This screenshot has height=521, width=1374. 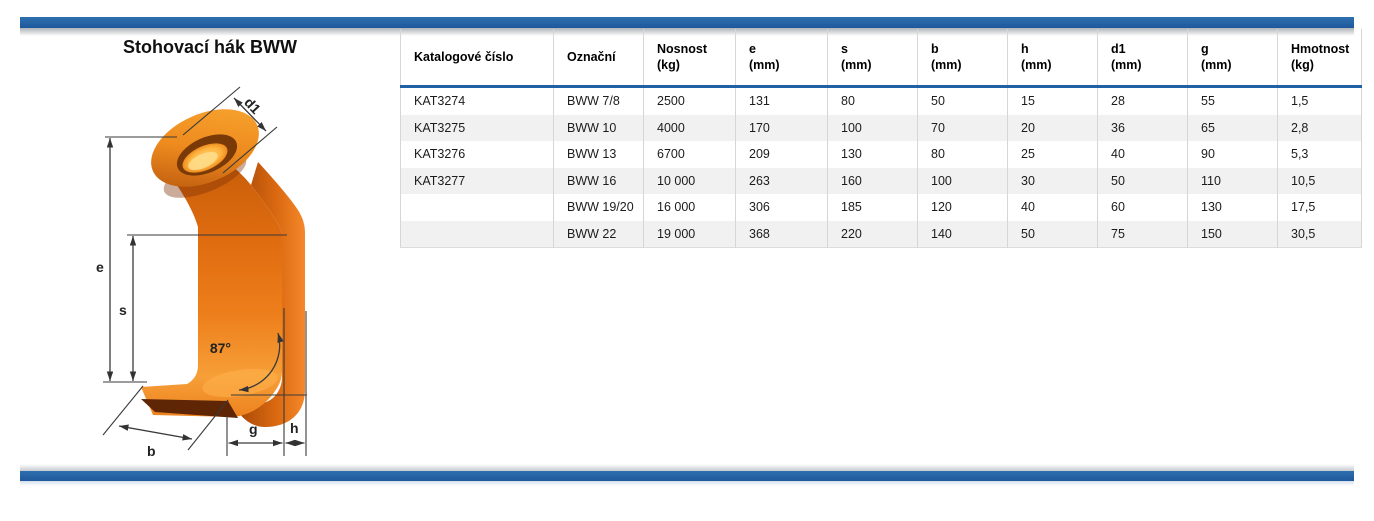 What do you see at coordinates (1319, 207) in the screenshot?
I see `table-cell: 17,5` at bounding box center [1319, 207].